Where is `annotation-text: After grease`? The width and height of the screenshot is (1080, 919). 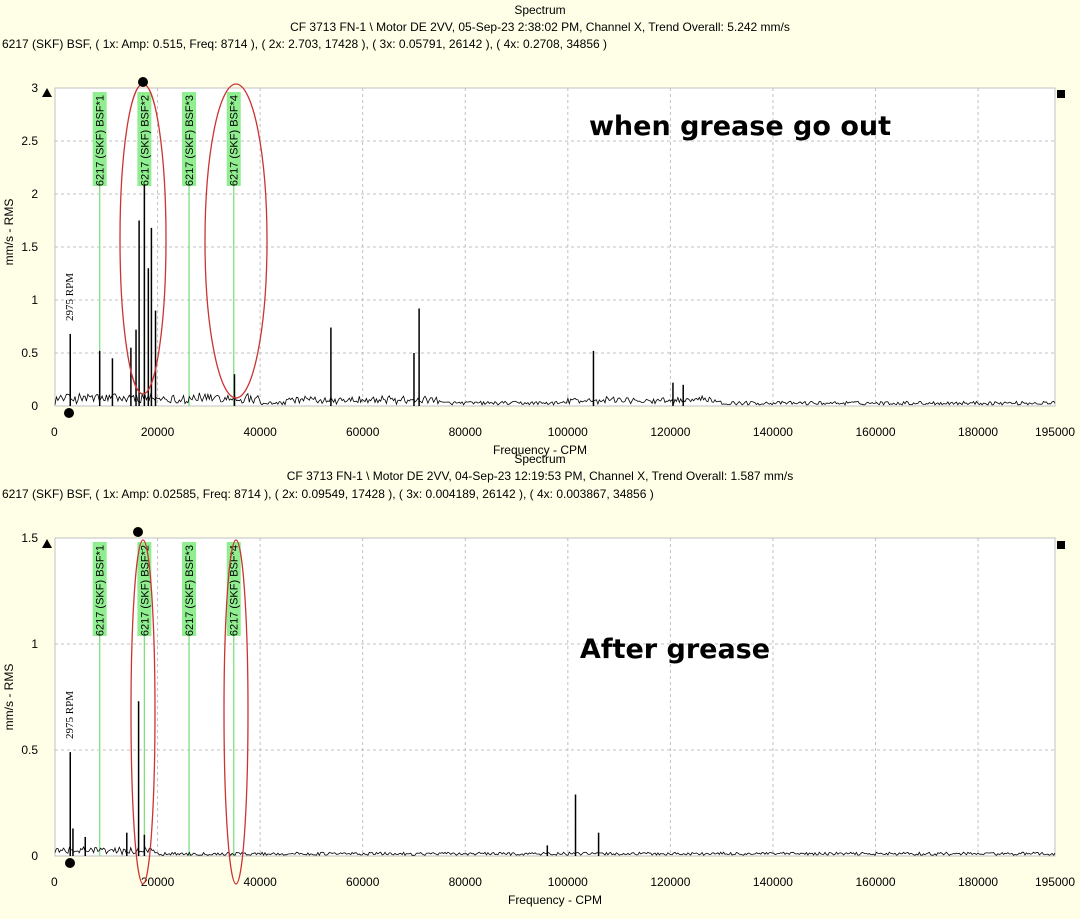 annotation-text: After grease is located at coordinates (675, 649).